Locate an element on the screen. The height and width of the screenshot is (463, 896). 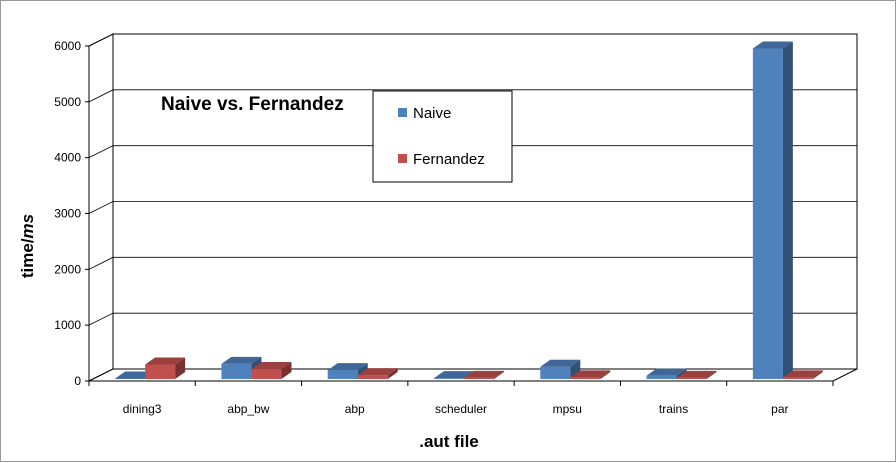
bar-naive-mpsu is located at coordinates (560, 369).